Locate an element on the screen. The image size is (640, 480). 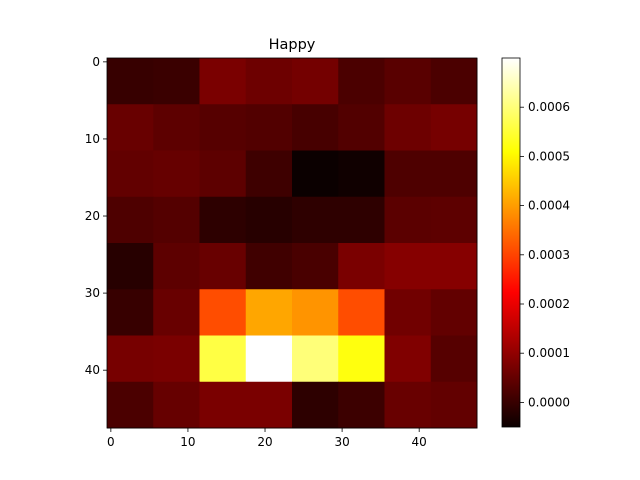
colorbar is located at coordinates (511, 242).